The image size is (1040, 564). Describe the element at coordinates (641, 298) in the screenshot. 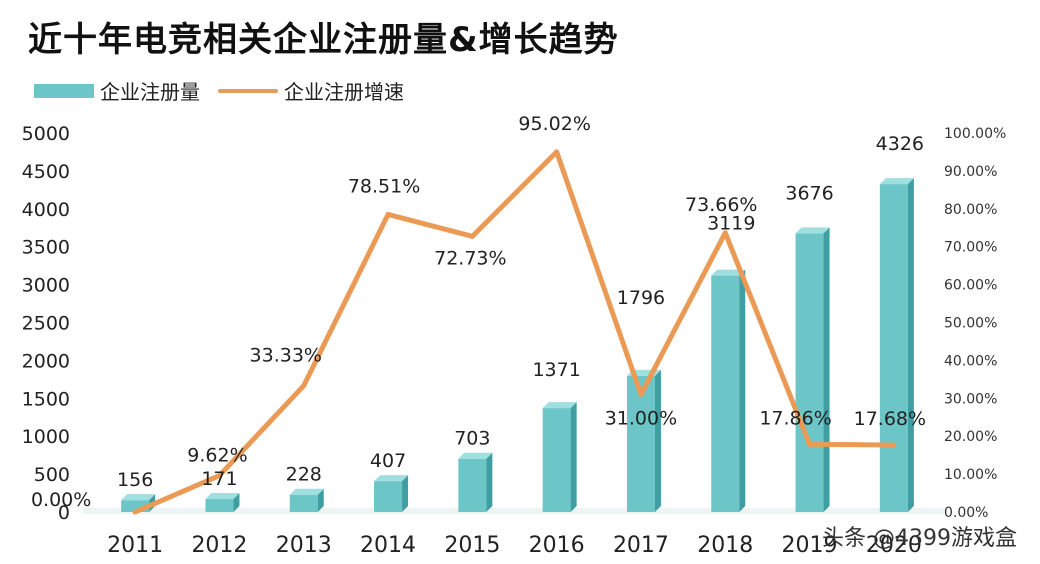

I see `bar-value-label: 1796` at that location.